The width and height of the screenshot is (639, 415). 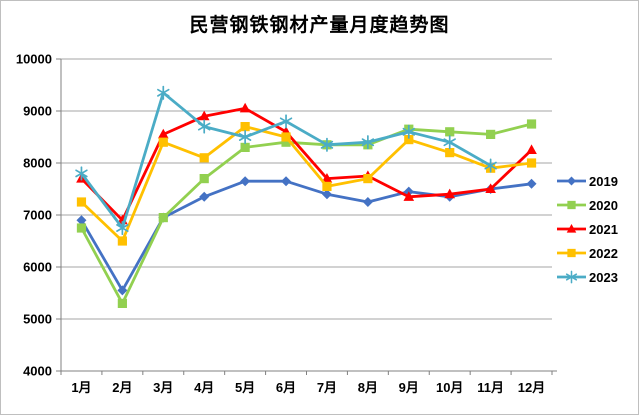 I want to click on legend-marker-2020, so click(x=571, y=205).